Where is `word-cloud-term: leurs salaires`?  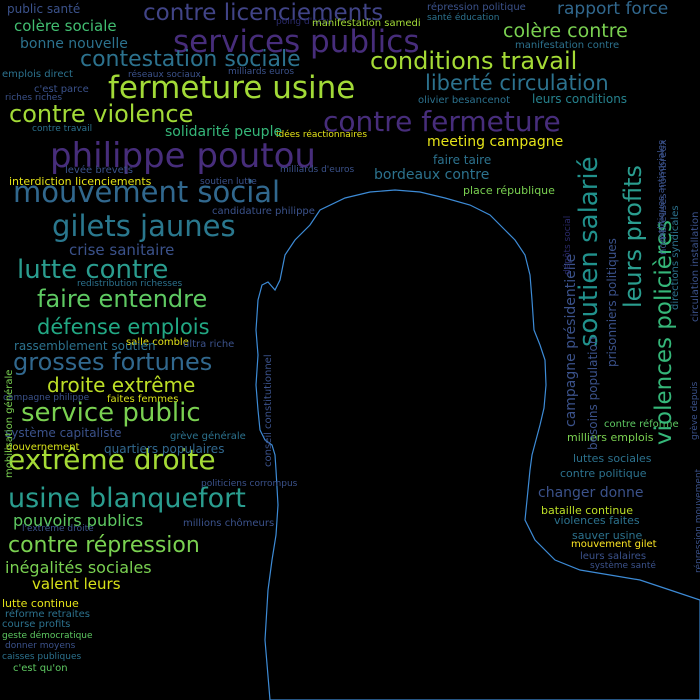 word-cloud-term: leurs salaires is located at coordinates (613, 556).